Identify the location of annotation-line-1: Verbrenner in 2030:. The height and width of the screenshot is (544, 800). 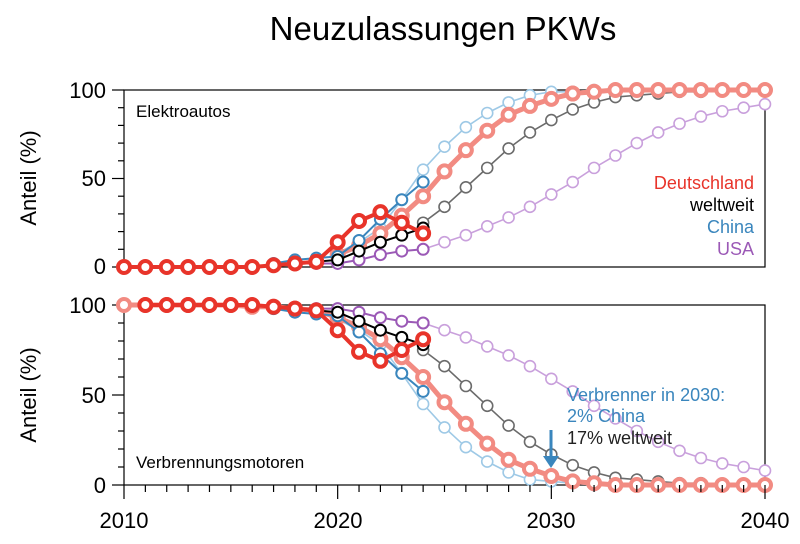
(646, 395).